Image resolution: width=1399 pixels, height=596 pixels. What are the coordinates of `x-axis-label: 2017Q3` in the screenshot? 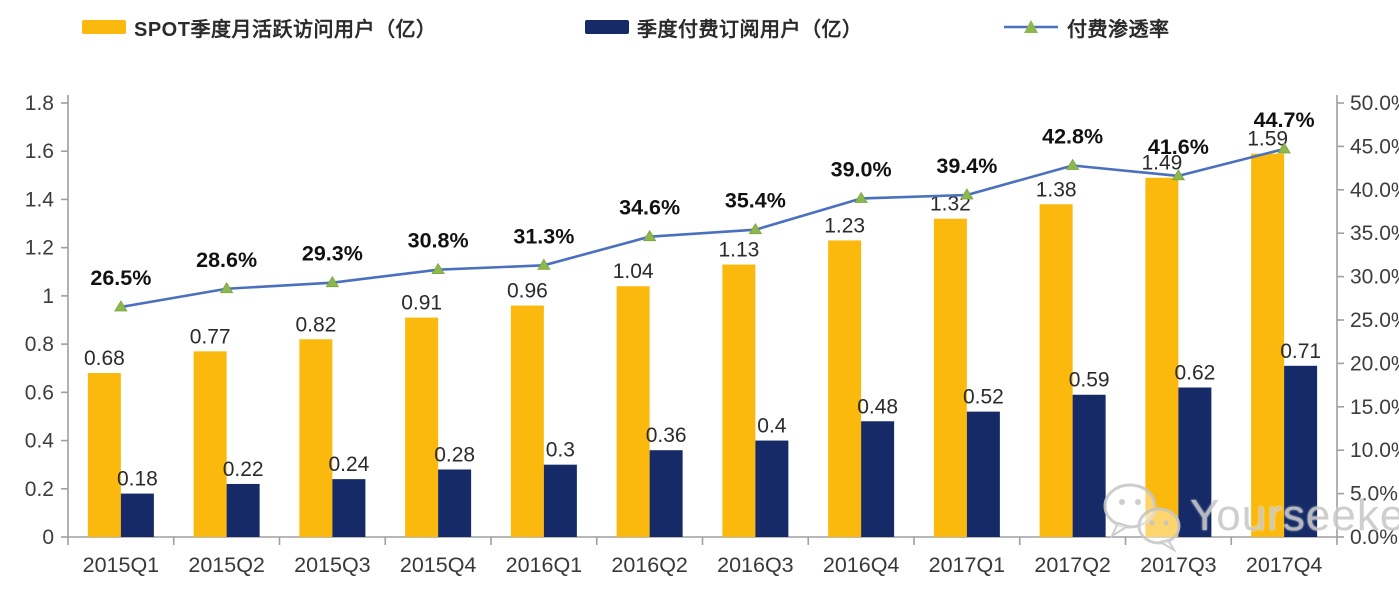 It's located at (1178, 565).